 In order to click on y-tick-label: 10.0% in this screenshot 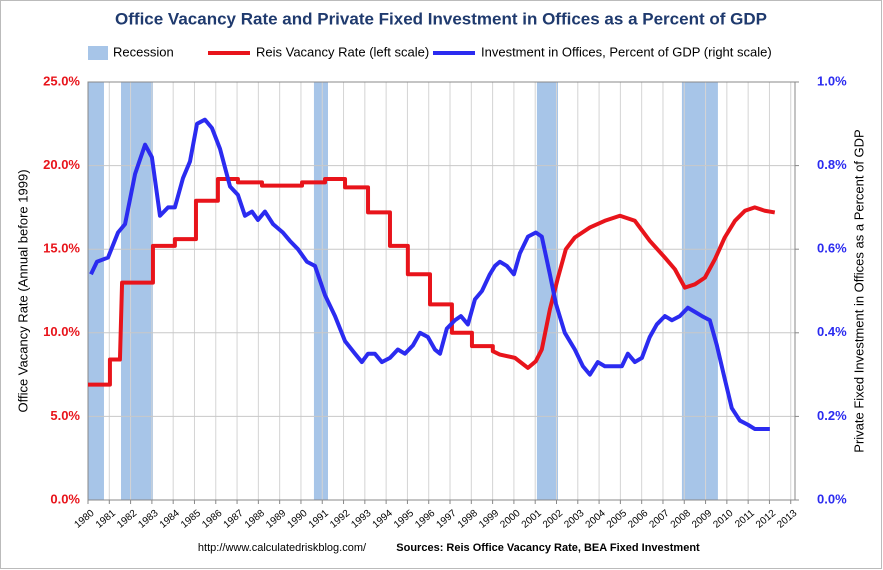, I will do `click(61, 331)`.